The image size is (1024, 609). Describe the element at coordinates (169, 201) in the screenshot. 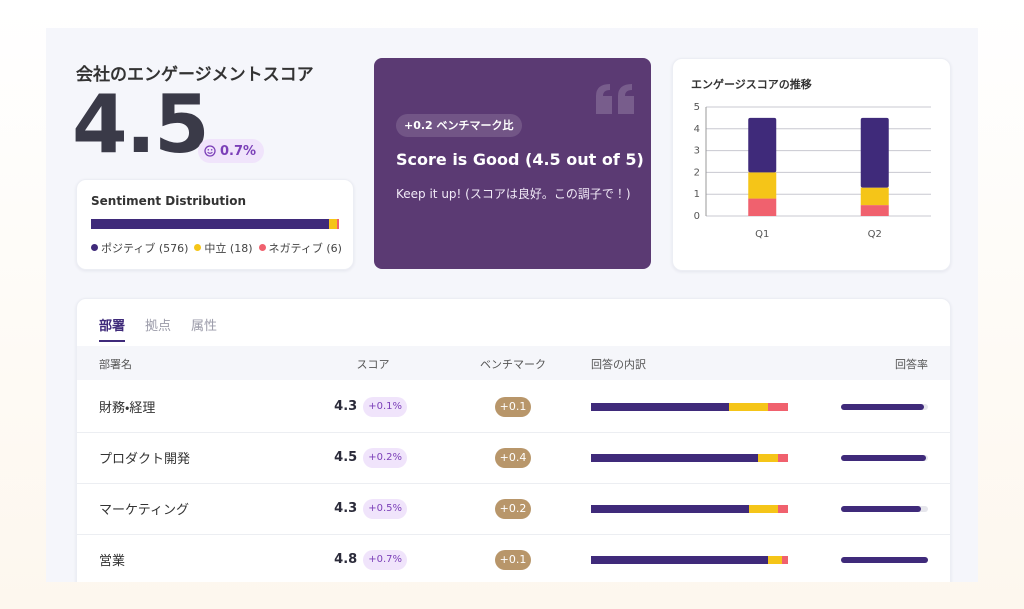

I see `sentiment-title: Sentiment Distribution` at that location.